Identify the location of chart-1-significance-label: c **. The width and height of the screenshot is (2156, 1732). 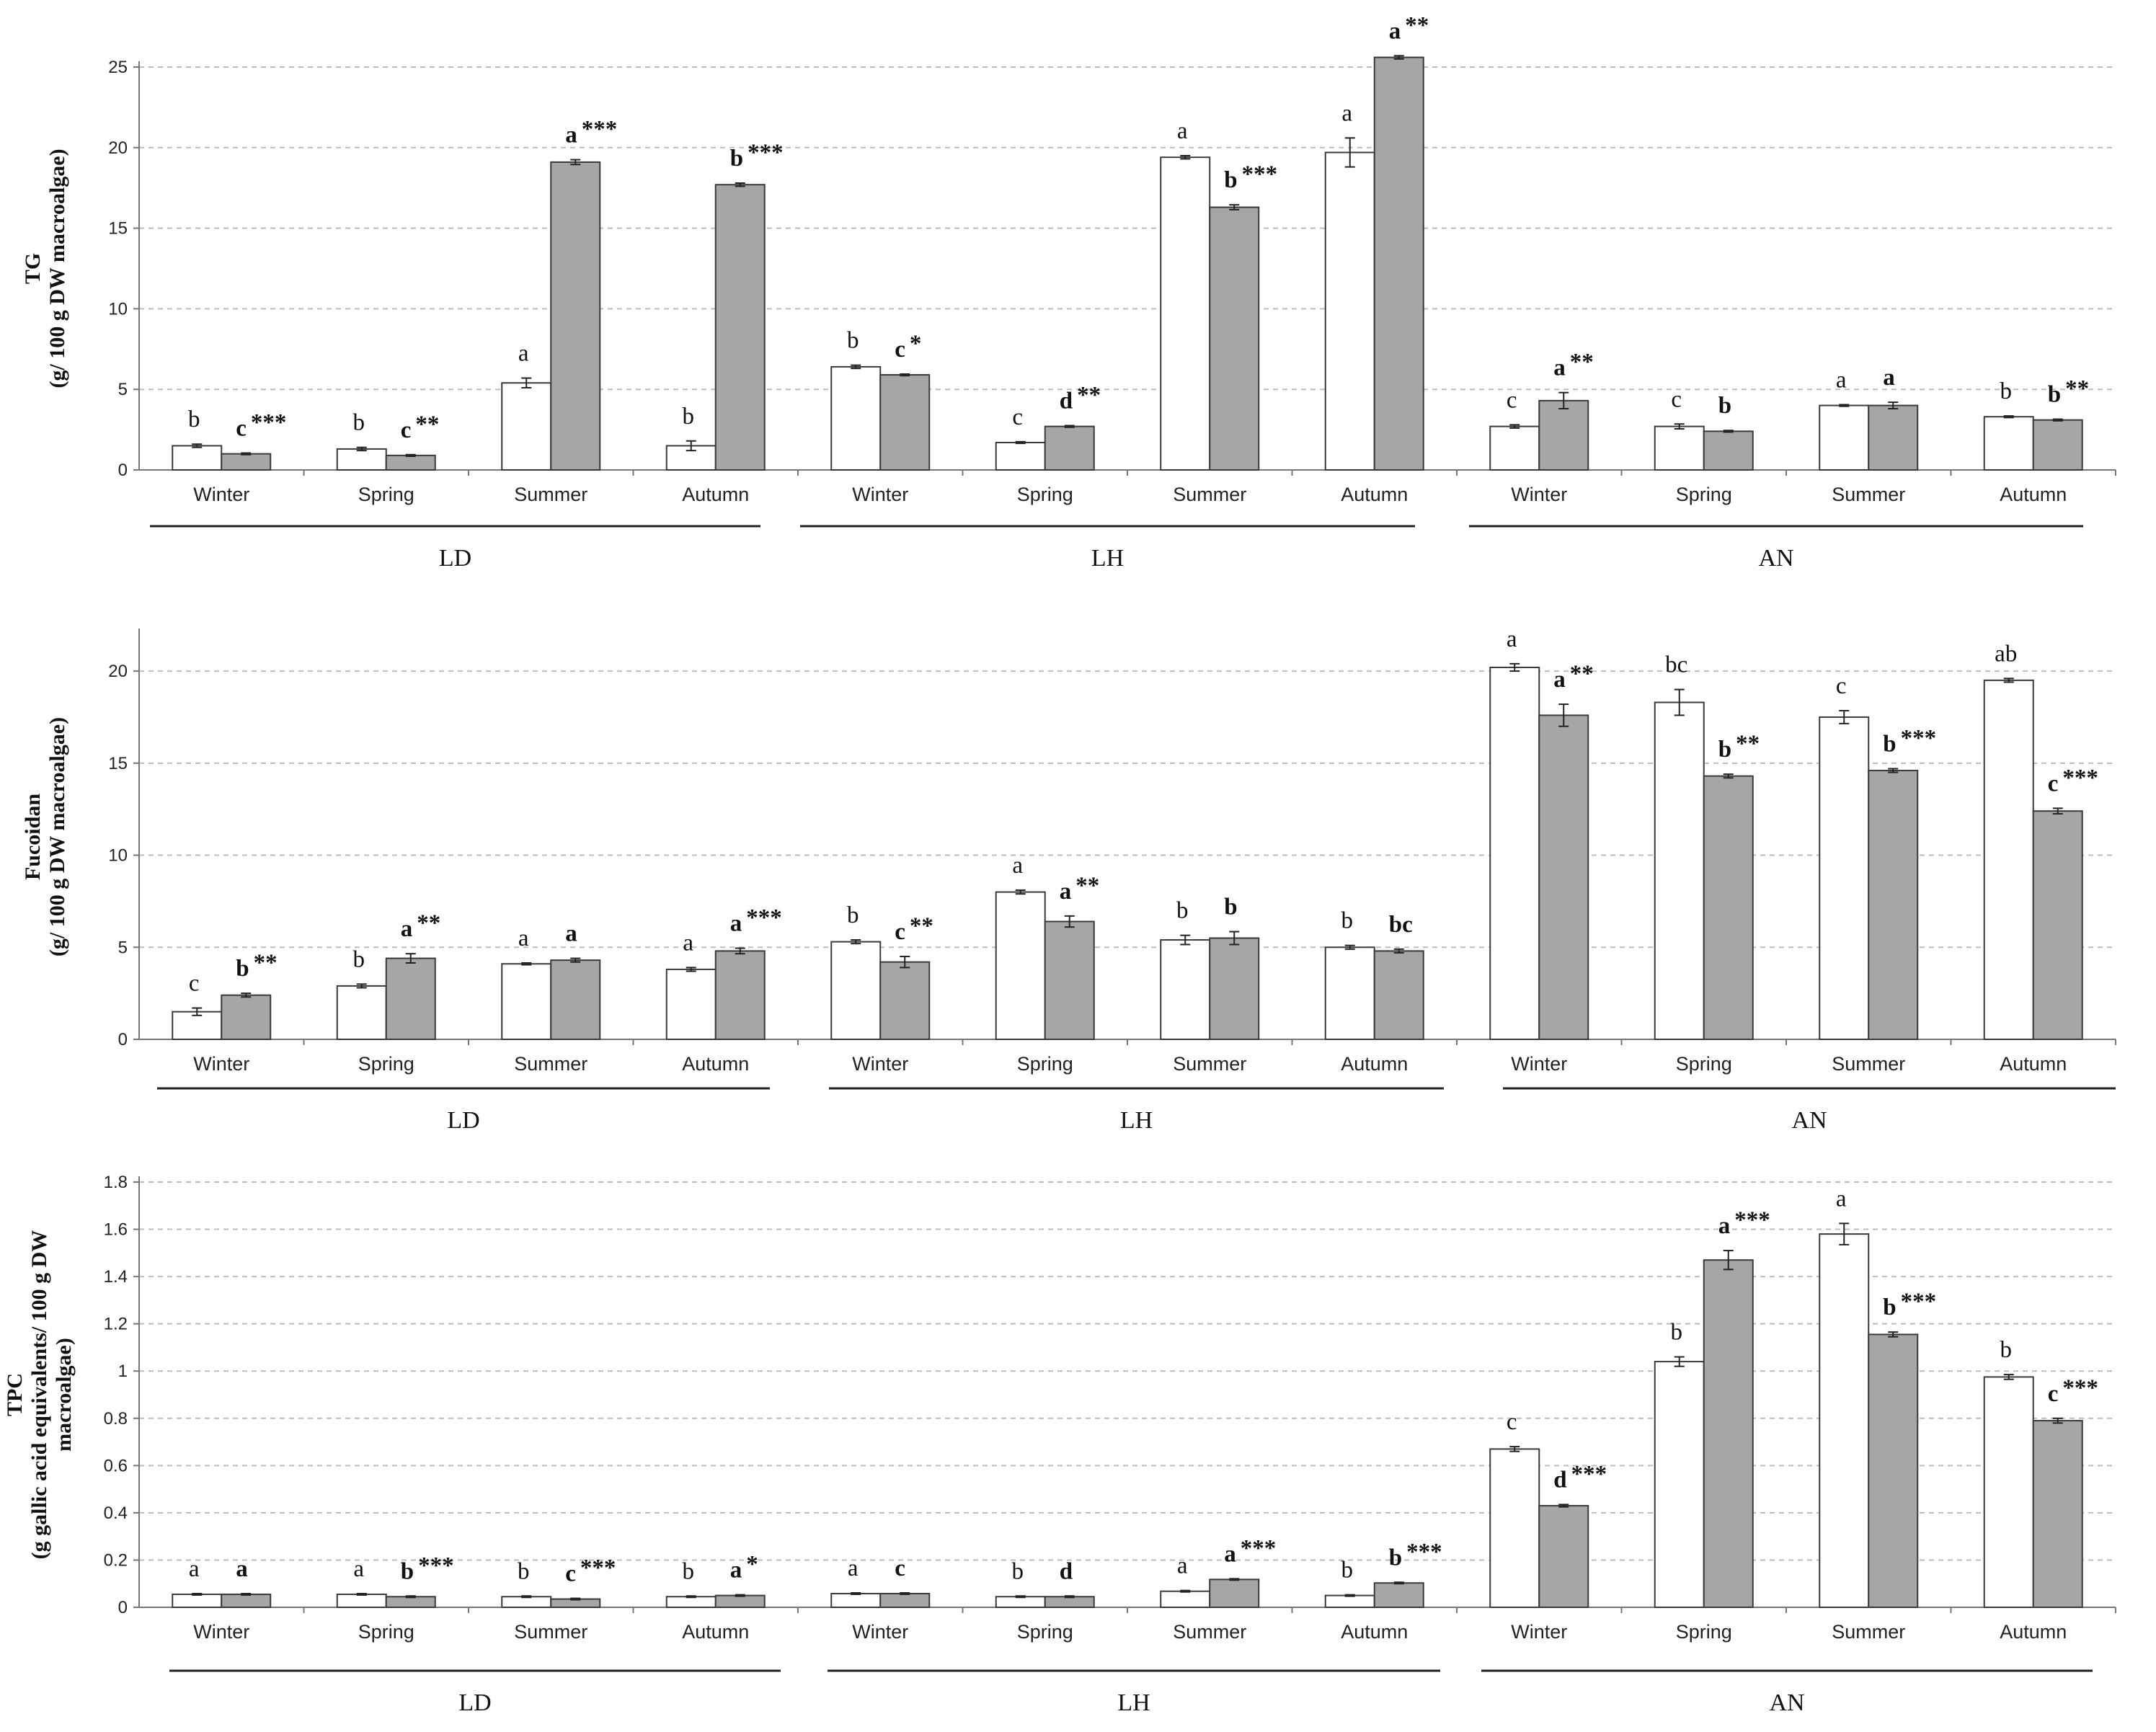
(420, 427).